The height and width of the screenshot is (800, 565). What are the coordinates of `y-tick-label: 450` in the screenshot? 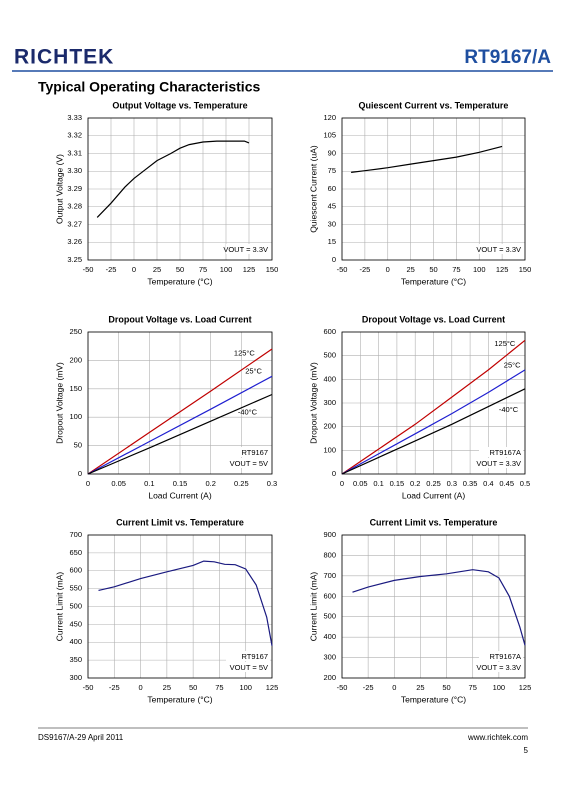 It's located at (75, 623).